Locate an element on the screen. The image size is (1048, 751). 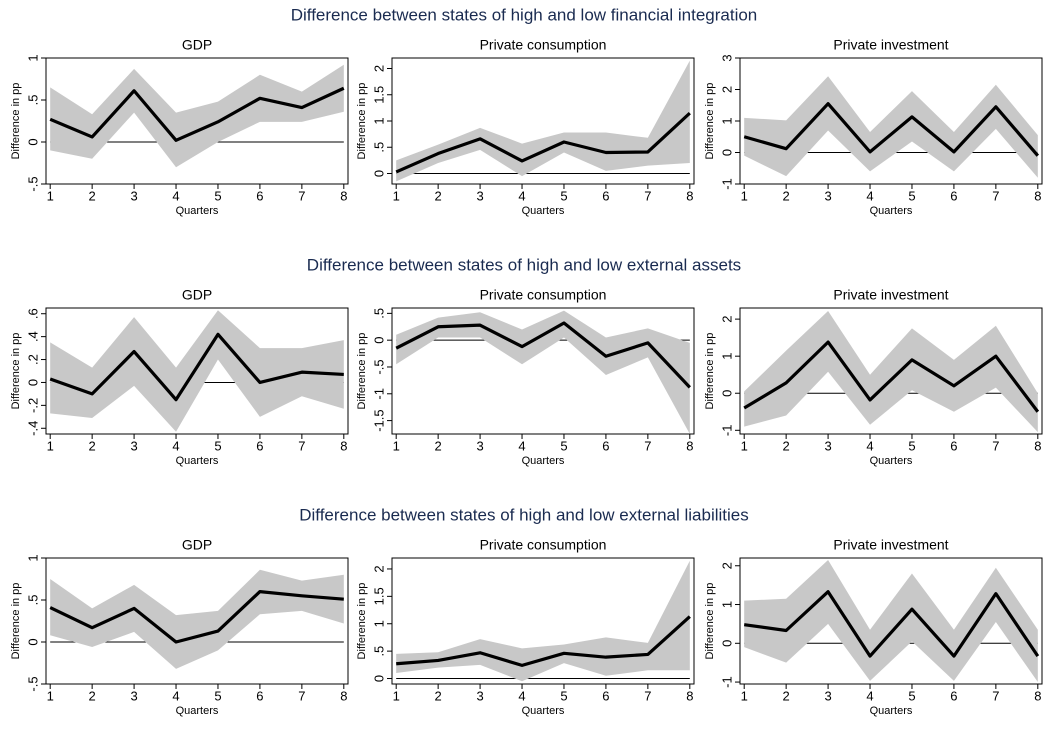
panel-title: GDP is located at coordinates (197, 545).